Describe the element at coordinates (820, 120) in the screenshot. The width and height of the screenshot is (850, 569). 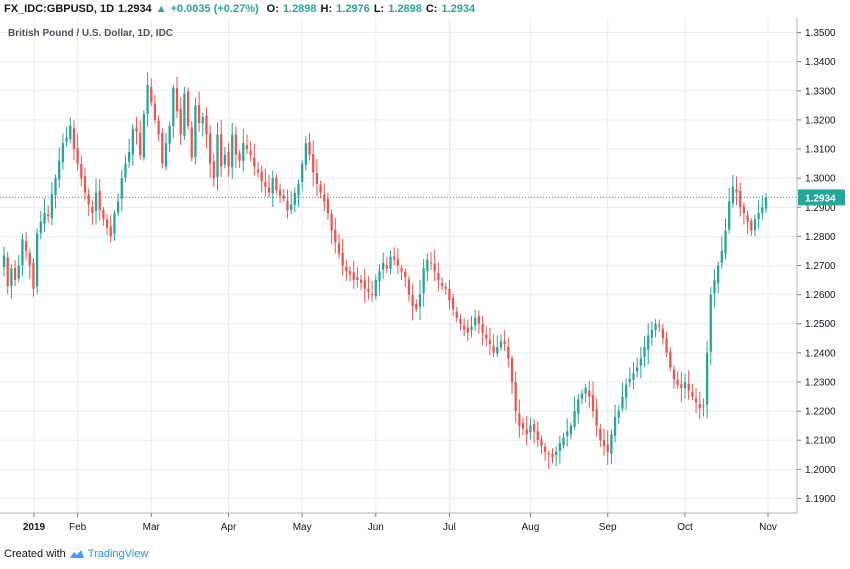
I see `y-tick-label: 1.3200` at that location.